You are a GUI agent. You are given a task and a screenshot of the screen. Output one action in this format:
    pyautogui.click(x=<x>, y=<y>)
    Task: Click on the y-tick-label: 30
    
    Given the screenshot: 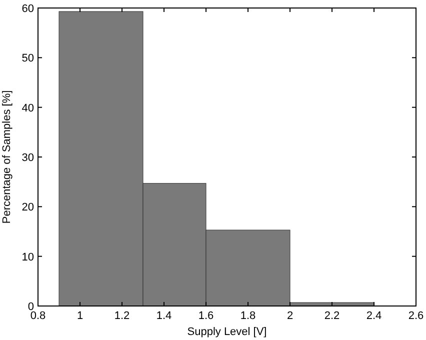 What is the action you would take?
    pyautogui.click(x=28, y=158)
    